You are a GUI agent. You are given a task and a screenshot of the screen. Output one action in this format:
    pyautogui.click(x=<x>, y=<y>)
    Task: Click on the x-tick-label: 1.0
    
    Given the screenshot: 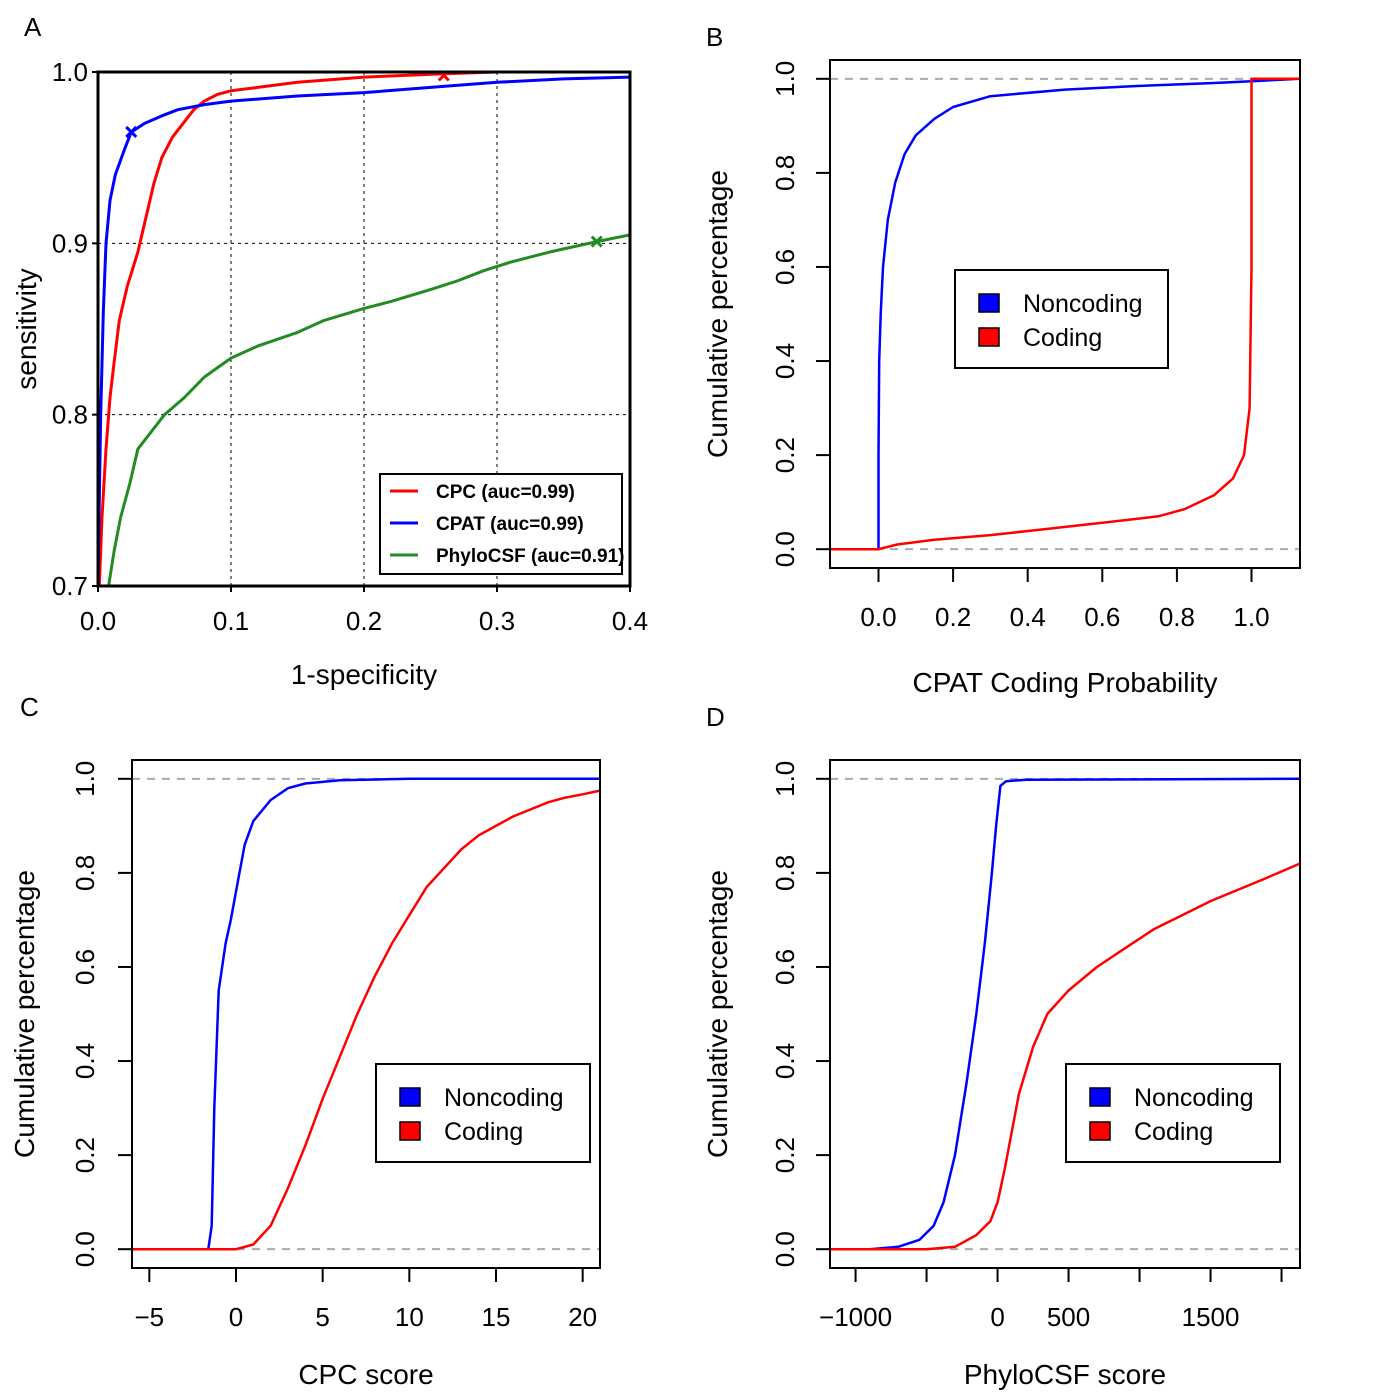 What is the action you would take?
    pyautogui.click(x=1251, y=617)
    